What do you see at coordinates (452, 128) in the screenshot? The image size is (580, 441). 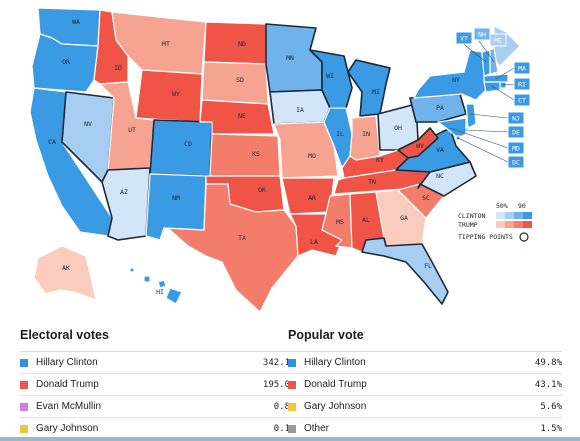 I see `state-md` at bounding box center [452, 128].